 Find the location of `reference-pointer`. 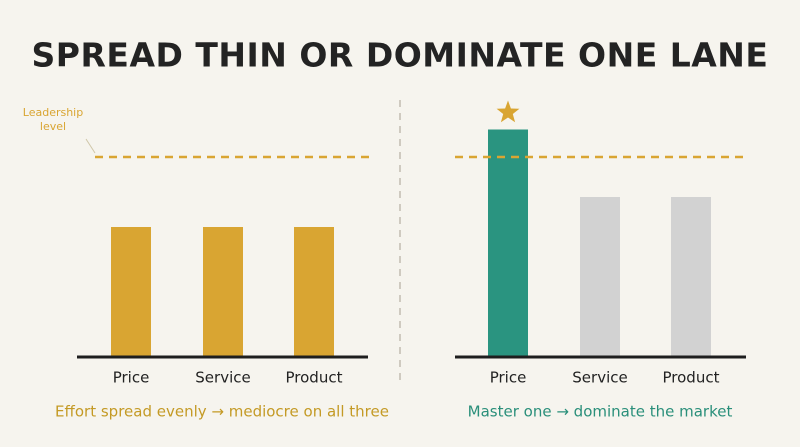

reference-pointer is located at coordinates (90, 146).